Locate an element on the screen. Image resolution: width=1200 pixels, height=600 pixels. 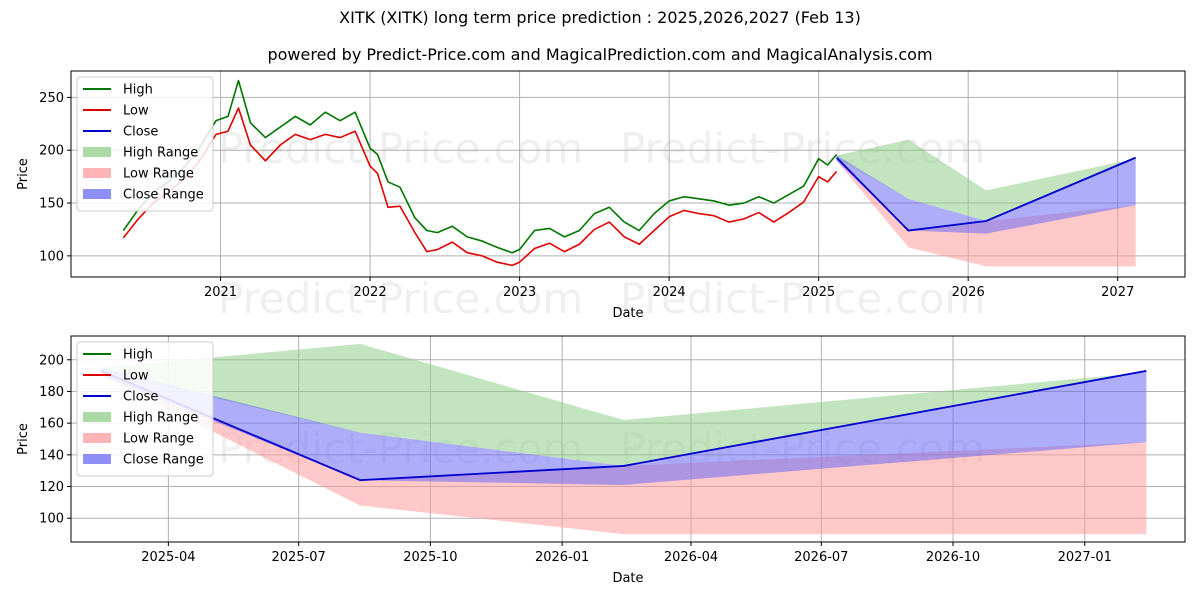
close-range-area is located at coordinates (986, 194).